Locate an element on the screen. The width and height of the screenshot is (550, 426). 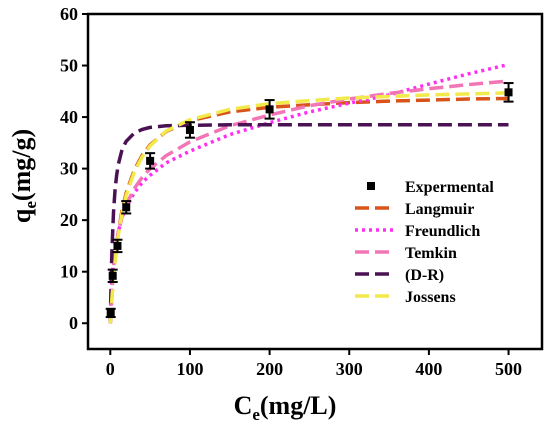
y-tick-label: 20 is located at coordinates (69, 220).